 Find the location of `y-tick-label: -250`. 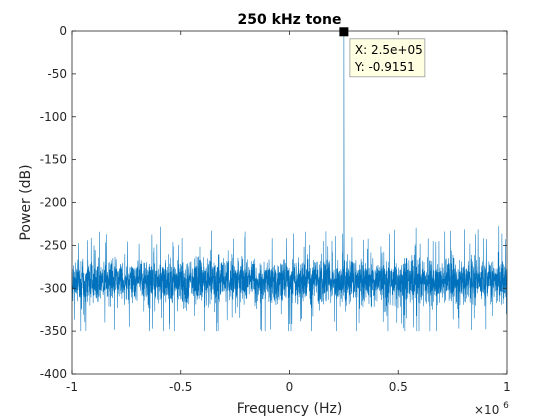

y-tick-label: -250 is located at coordinates (53, 245).